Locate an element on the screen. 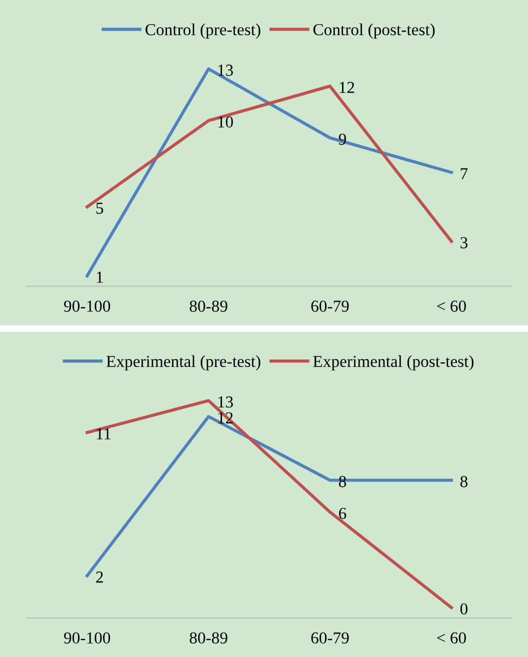 This screenshot has height=657, width=528. data-label: 2 is located at coordinates (99, 577).